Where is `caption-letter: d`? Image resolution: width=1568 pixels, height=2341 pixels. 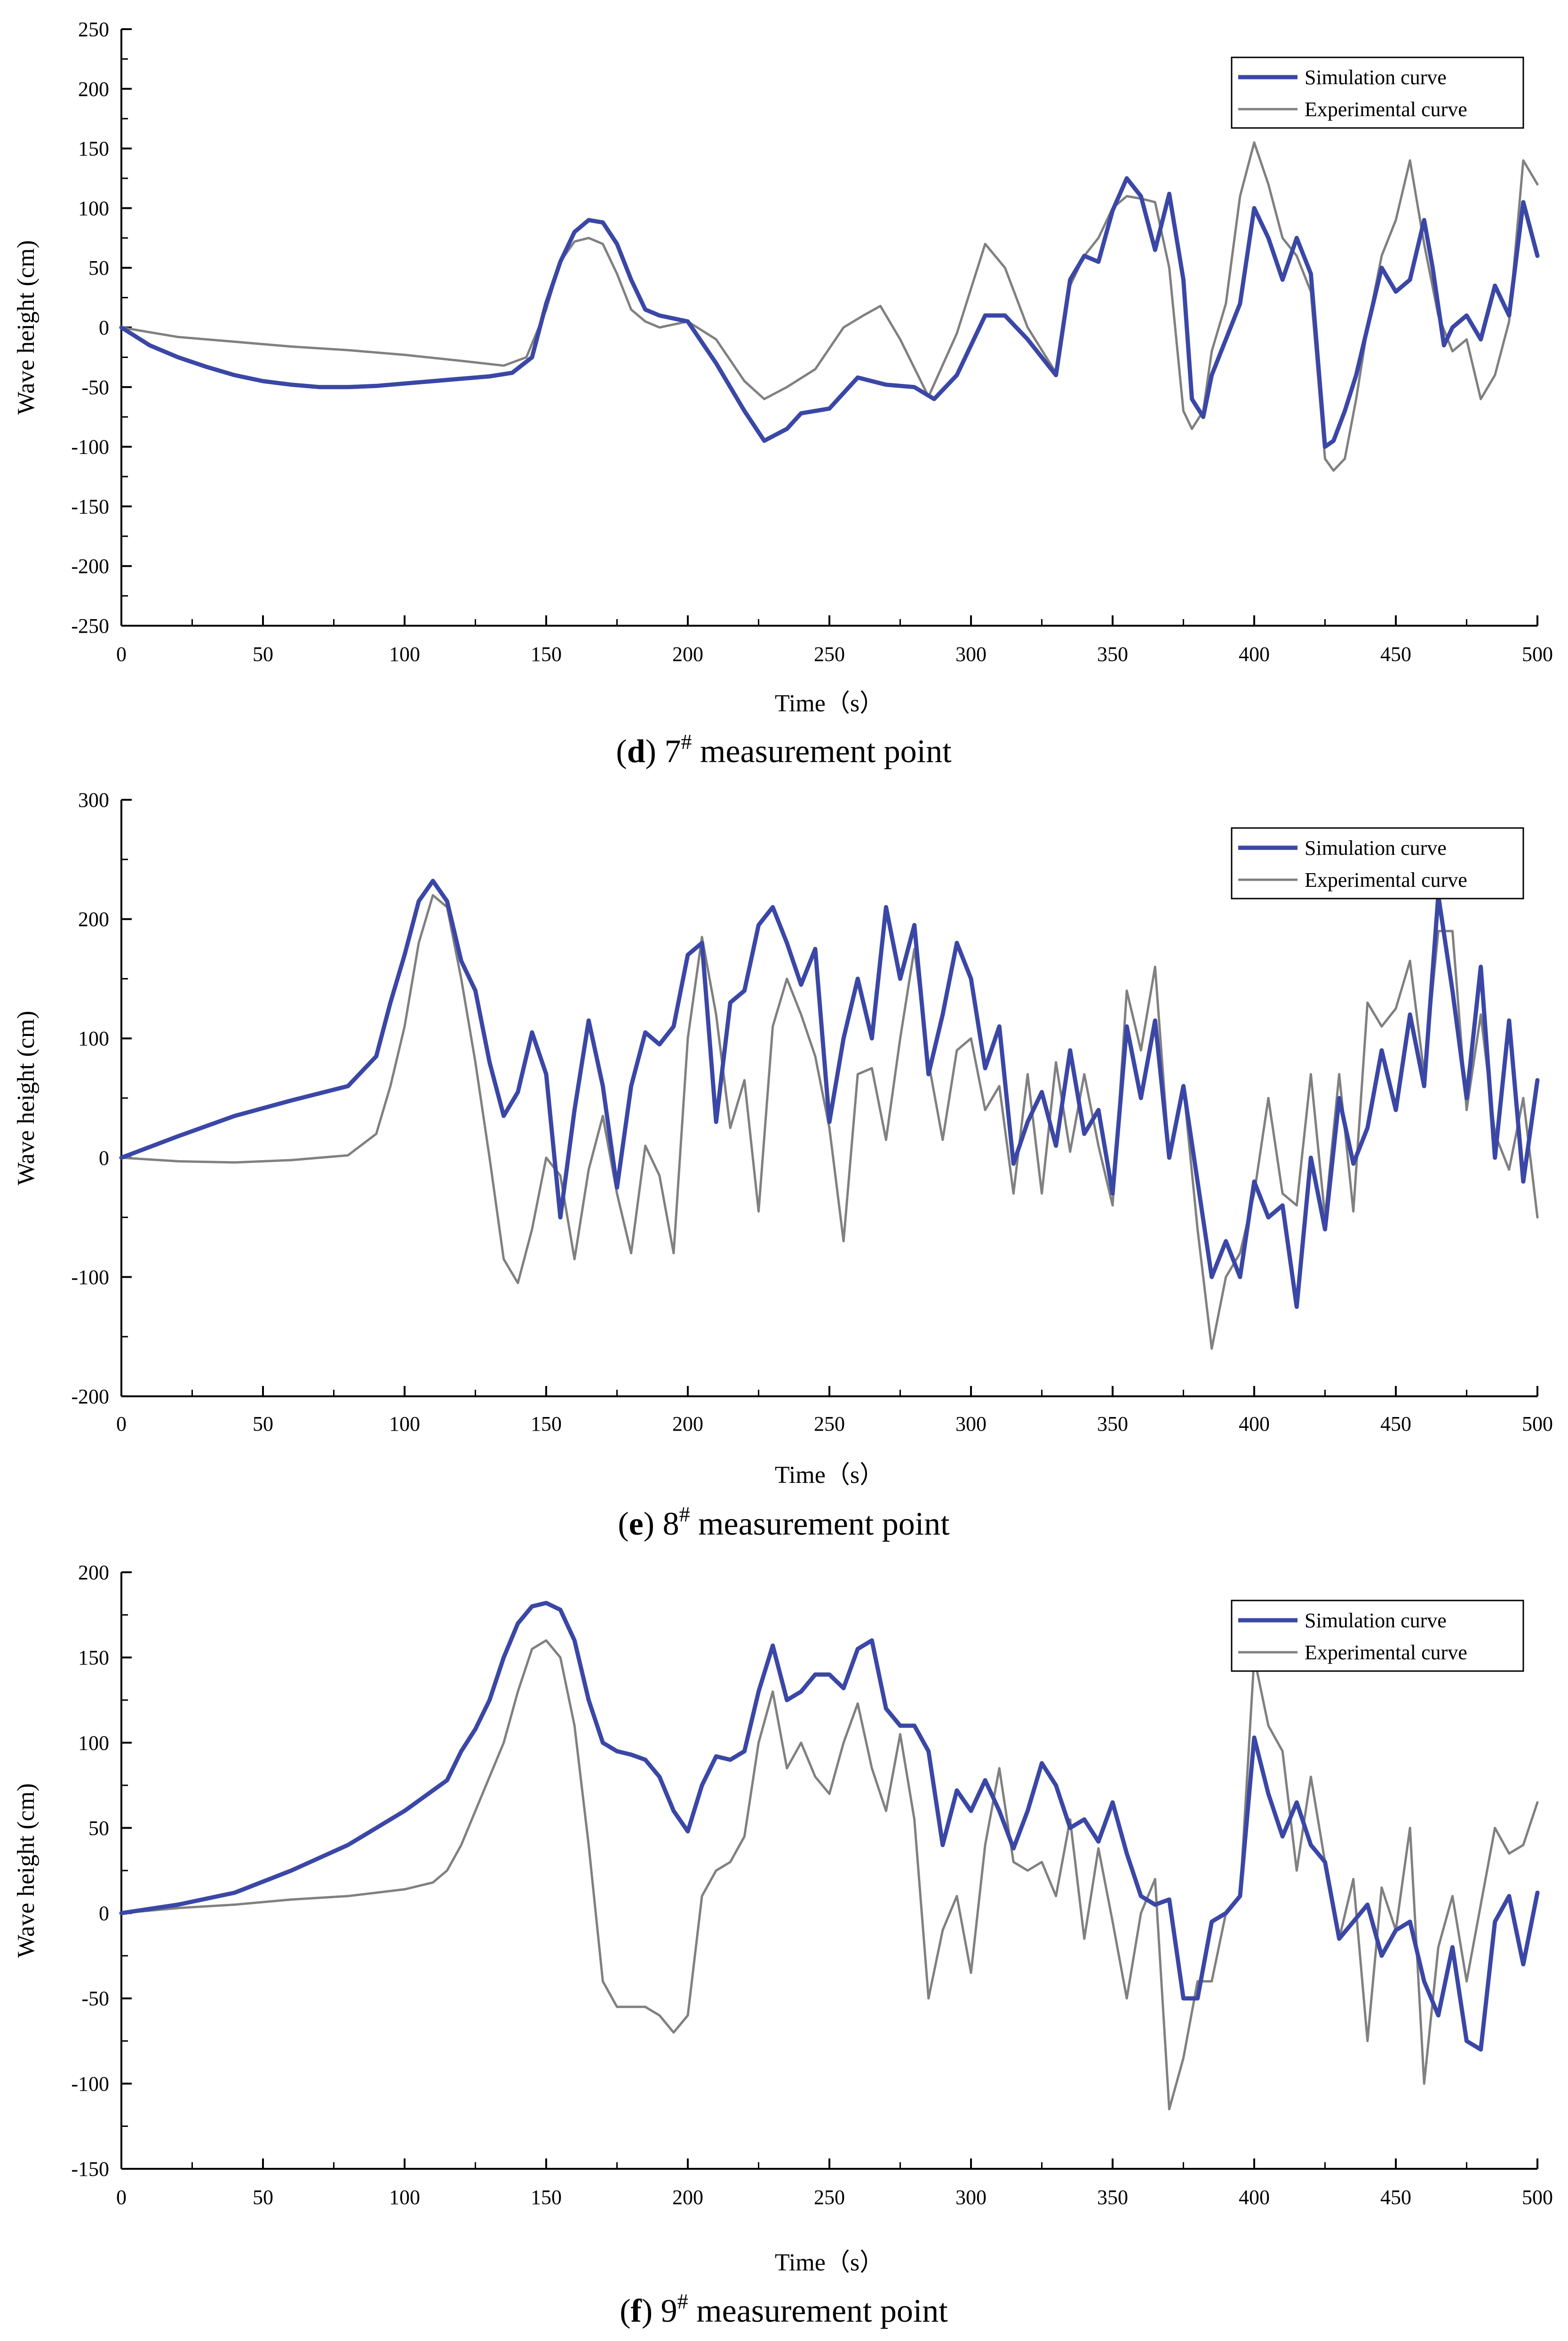 caption-letter: d is located at coordinates (636, 751).